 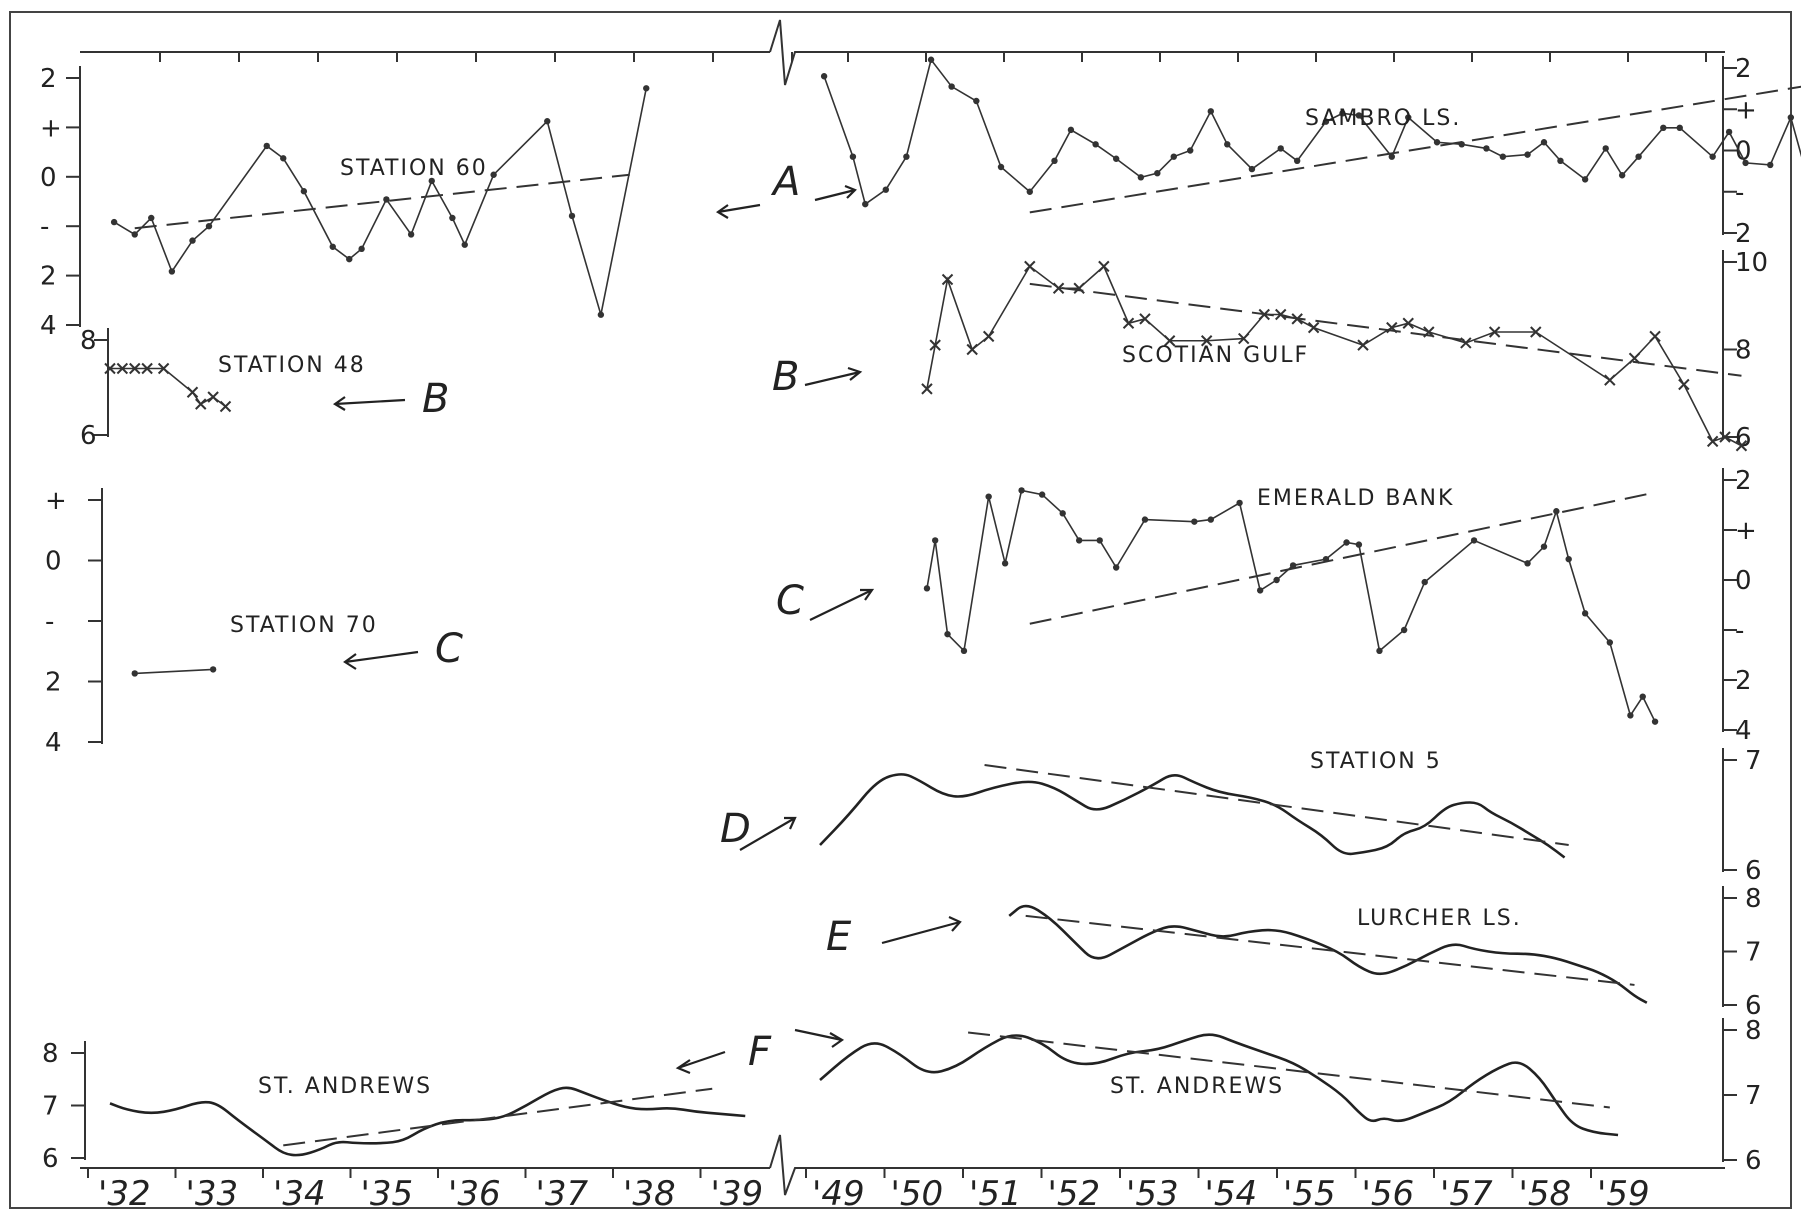 What do you see at coordinates (213, 669) in the screenshot?
I see `C-early-data-point` at bounding box center [213, 669].